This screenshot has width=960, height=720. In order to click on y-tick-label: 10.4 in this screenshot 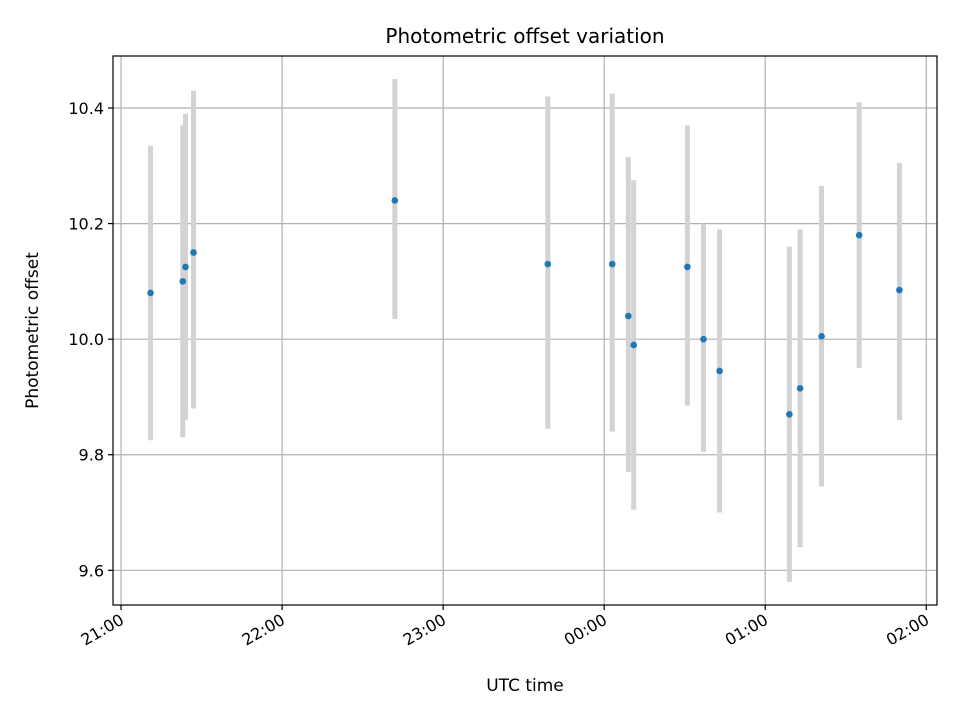, I will do `click(86, 108)`.